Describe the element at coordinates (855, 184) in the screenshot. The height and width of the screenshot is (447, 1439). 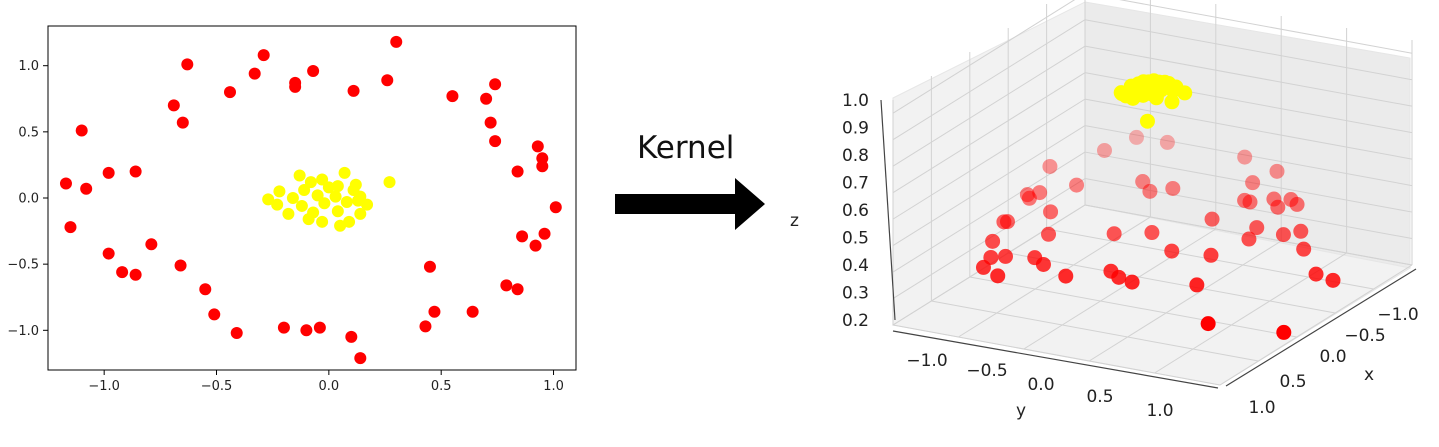
I see `z-tick-label: 0.7` at that location.